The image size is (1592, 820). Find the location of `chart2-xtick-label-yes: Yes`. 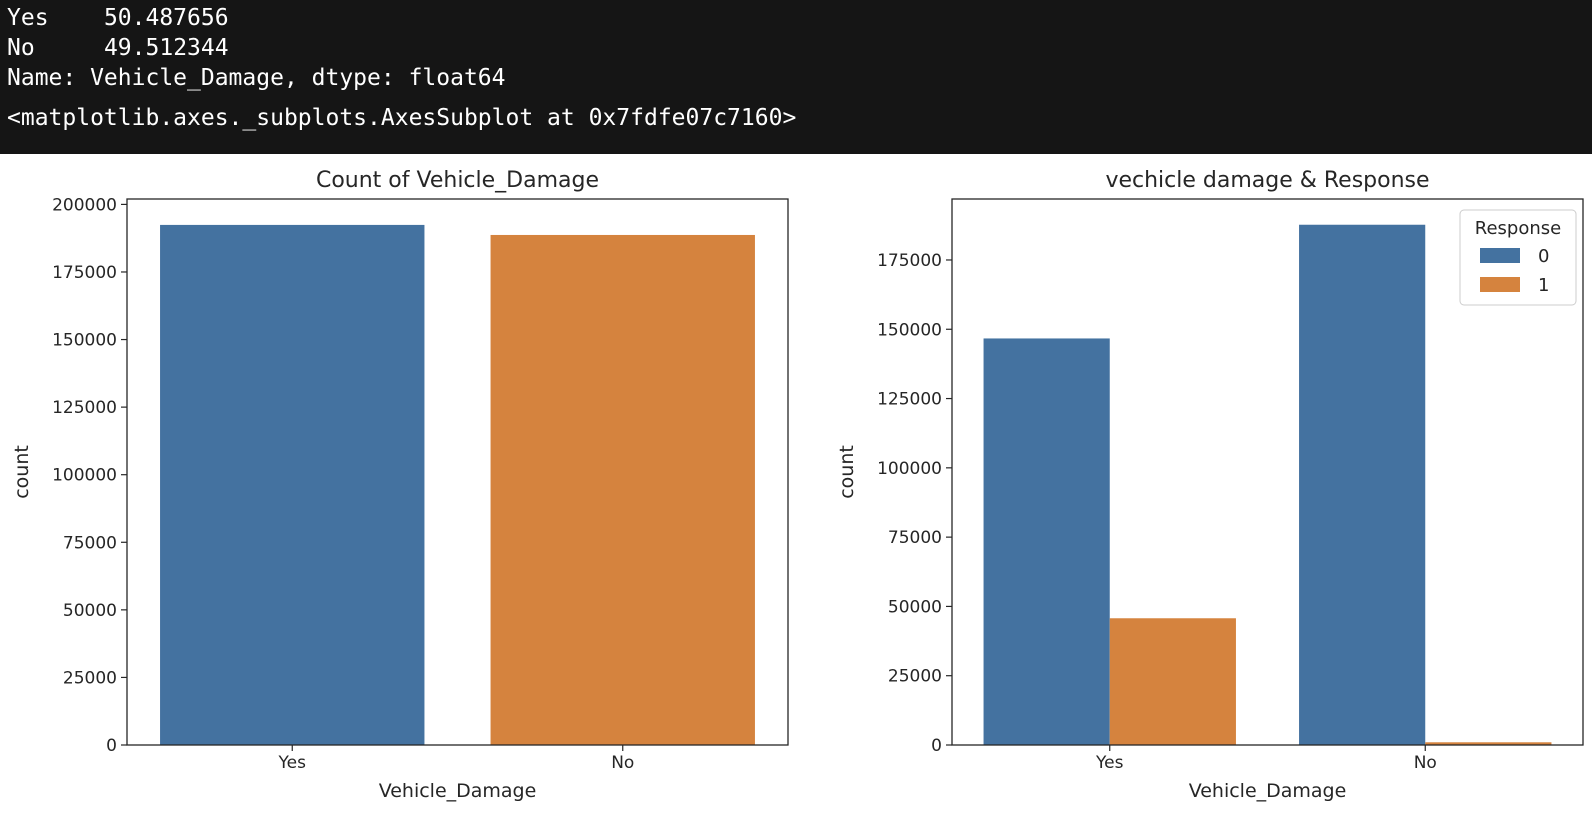

chart2-xtick-label-yes: Yes is located at coordinates (1109, 763).